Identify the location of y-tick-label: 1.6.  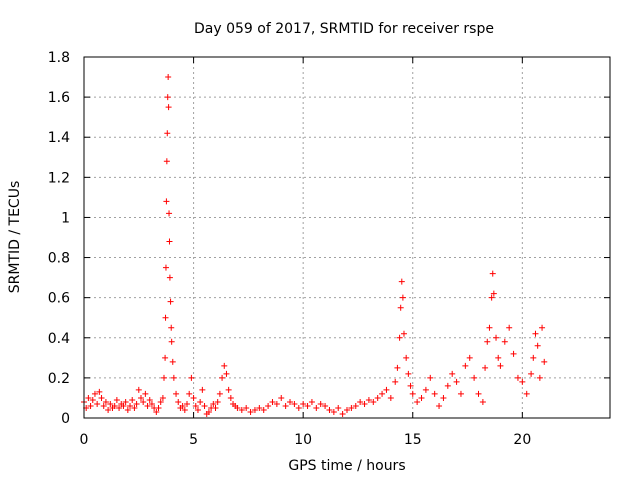
(59, 98).